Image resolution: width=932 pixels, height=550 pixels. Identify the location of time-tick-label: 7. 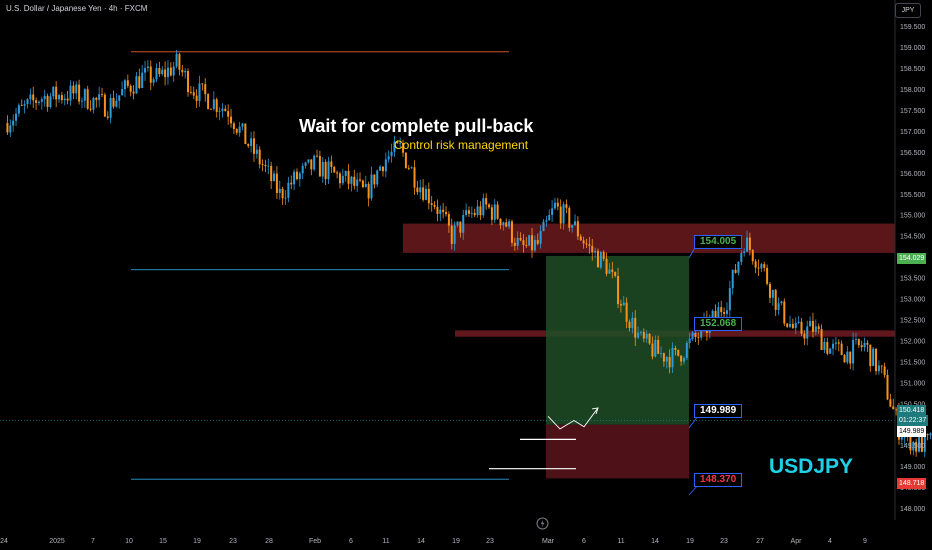
(93, 541).